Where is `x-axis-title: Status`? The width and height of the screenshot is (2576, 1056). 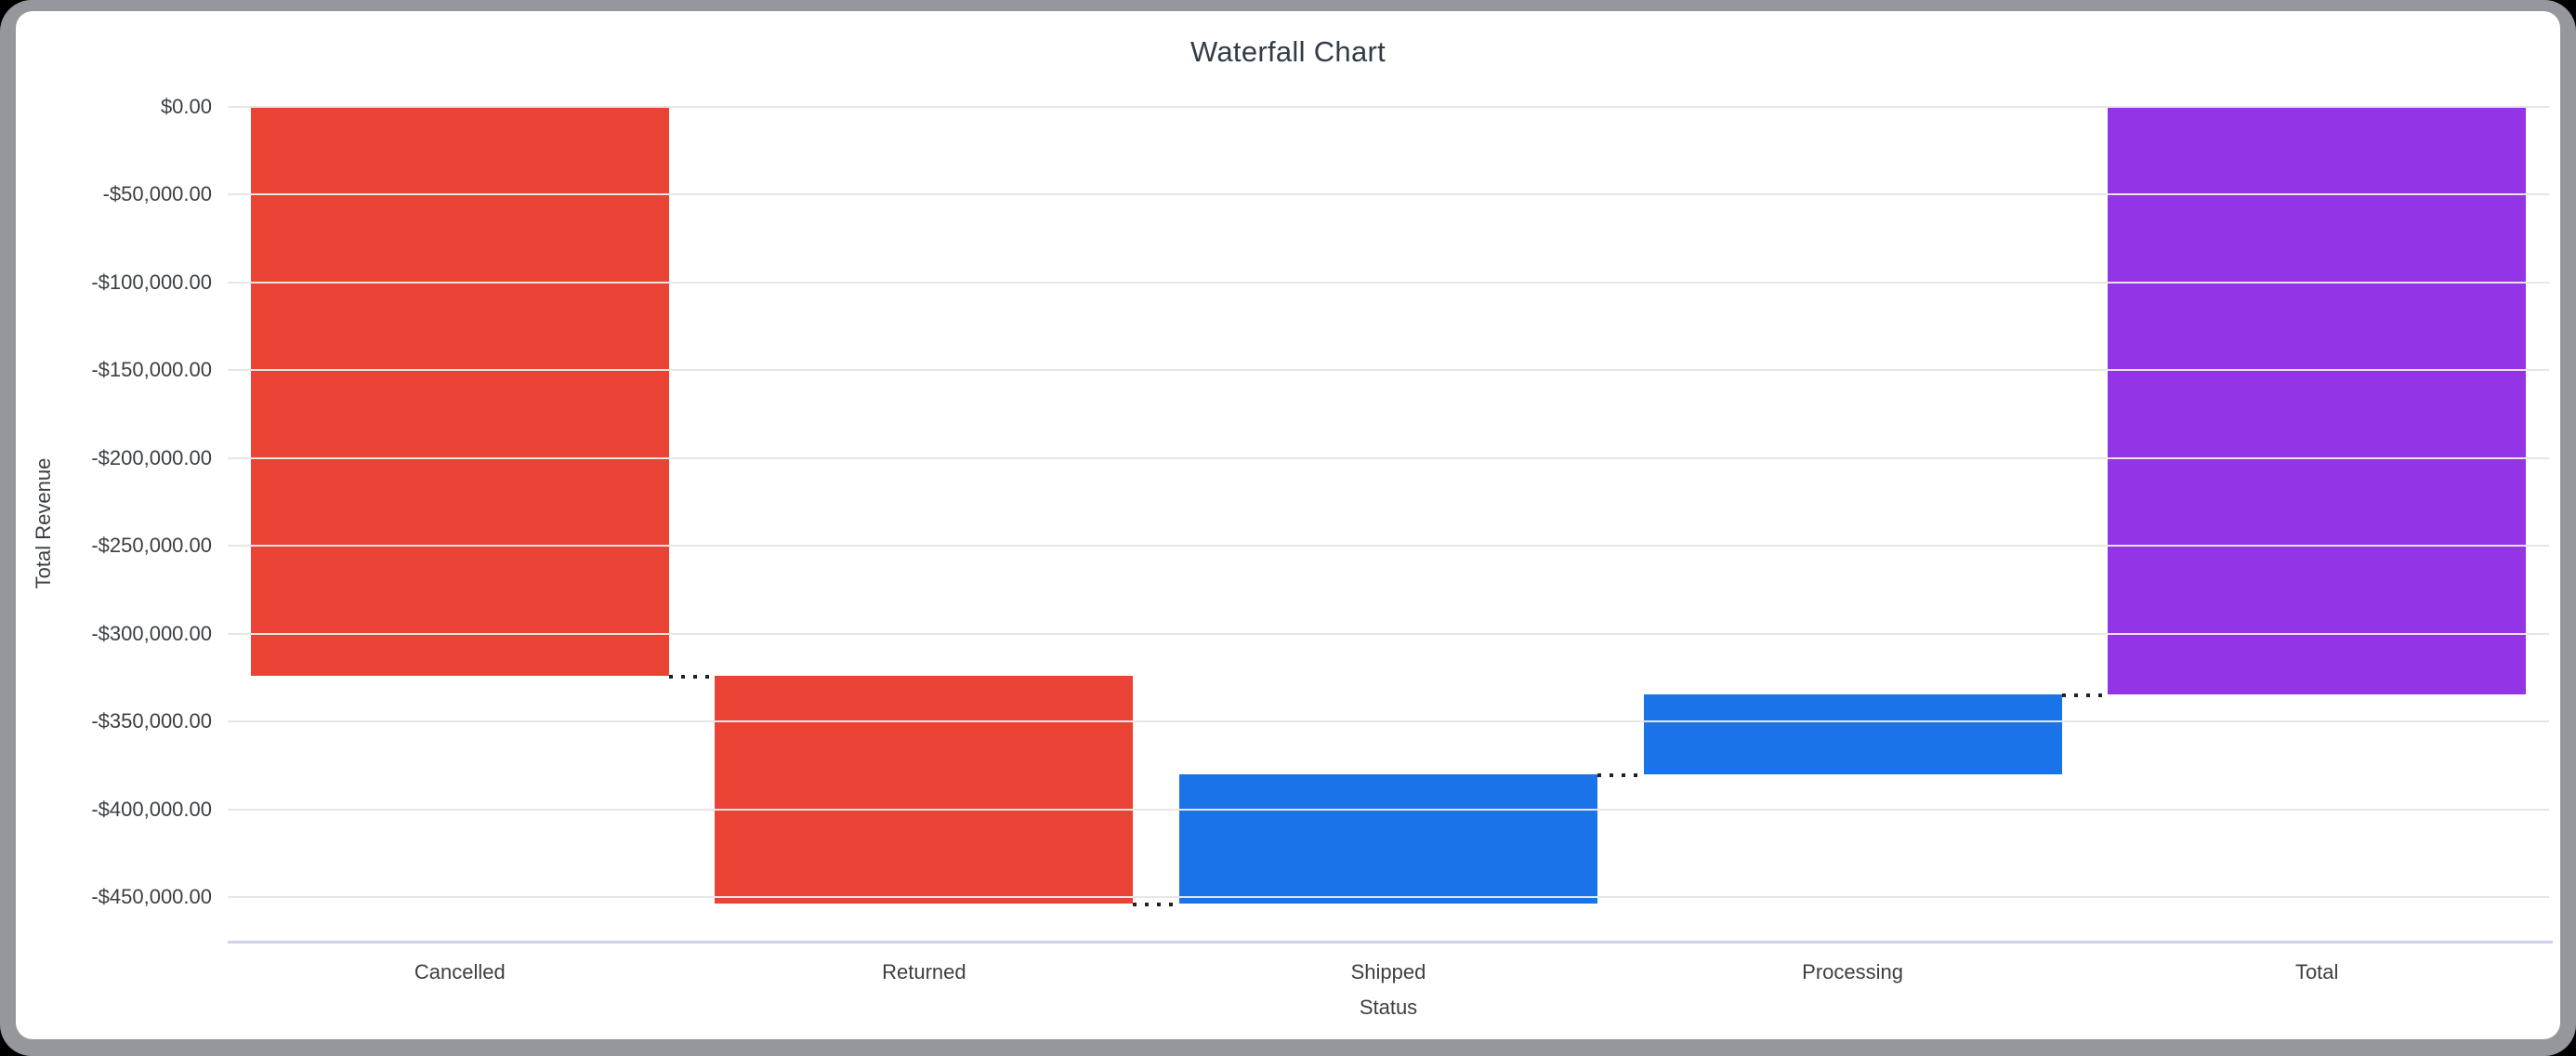 x-axis-title: Status is located at coordinates (1388, 1007).